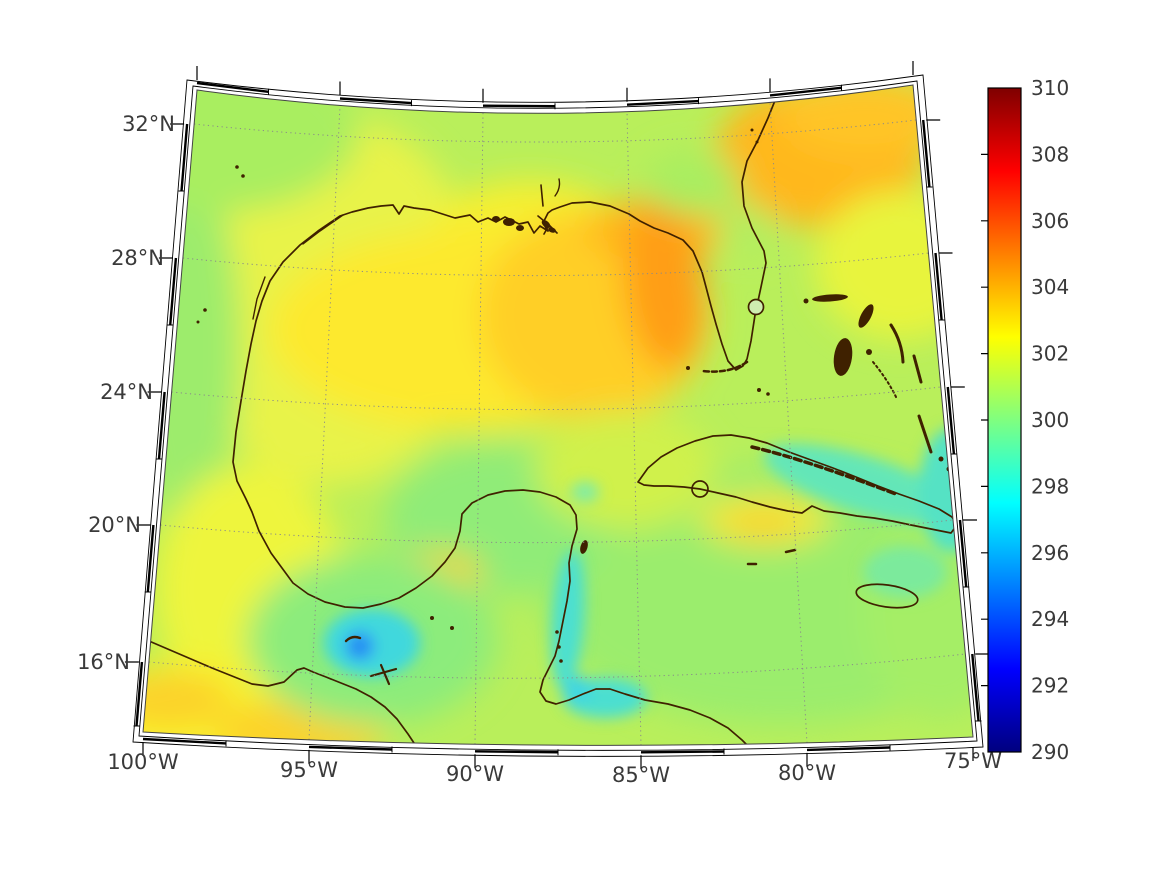  Describe the element at coordinates (1050, 553) in the screenshot. I see `colorbar-tick-label: 296` at that location.